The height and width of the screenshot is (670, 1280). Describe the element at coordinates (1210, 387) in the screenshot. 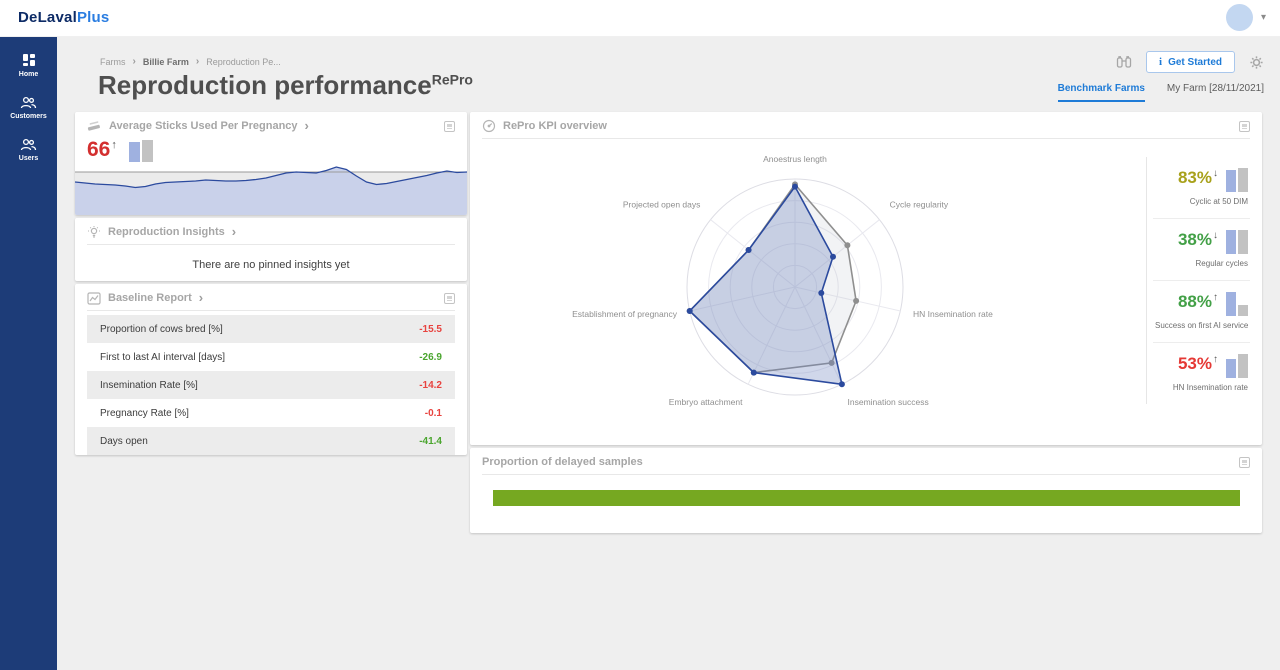

I see `kpi-label: HN Insemination rate` at that location.